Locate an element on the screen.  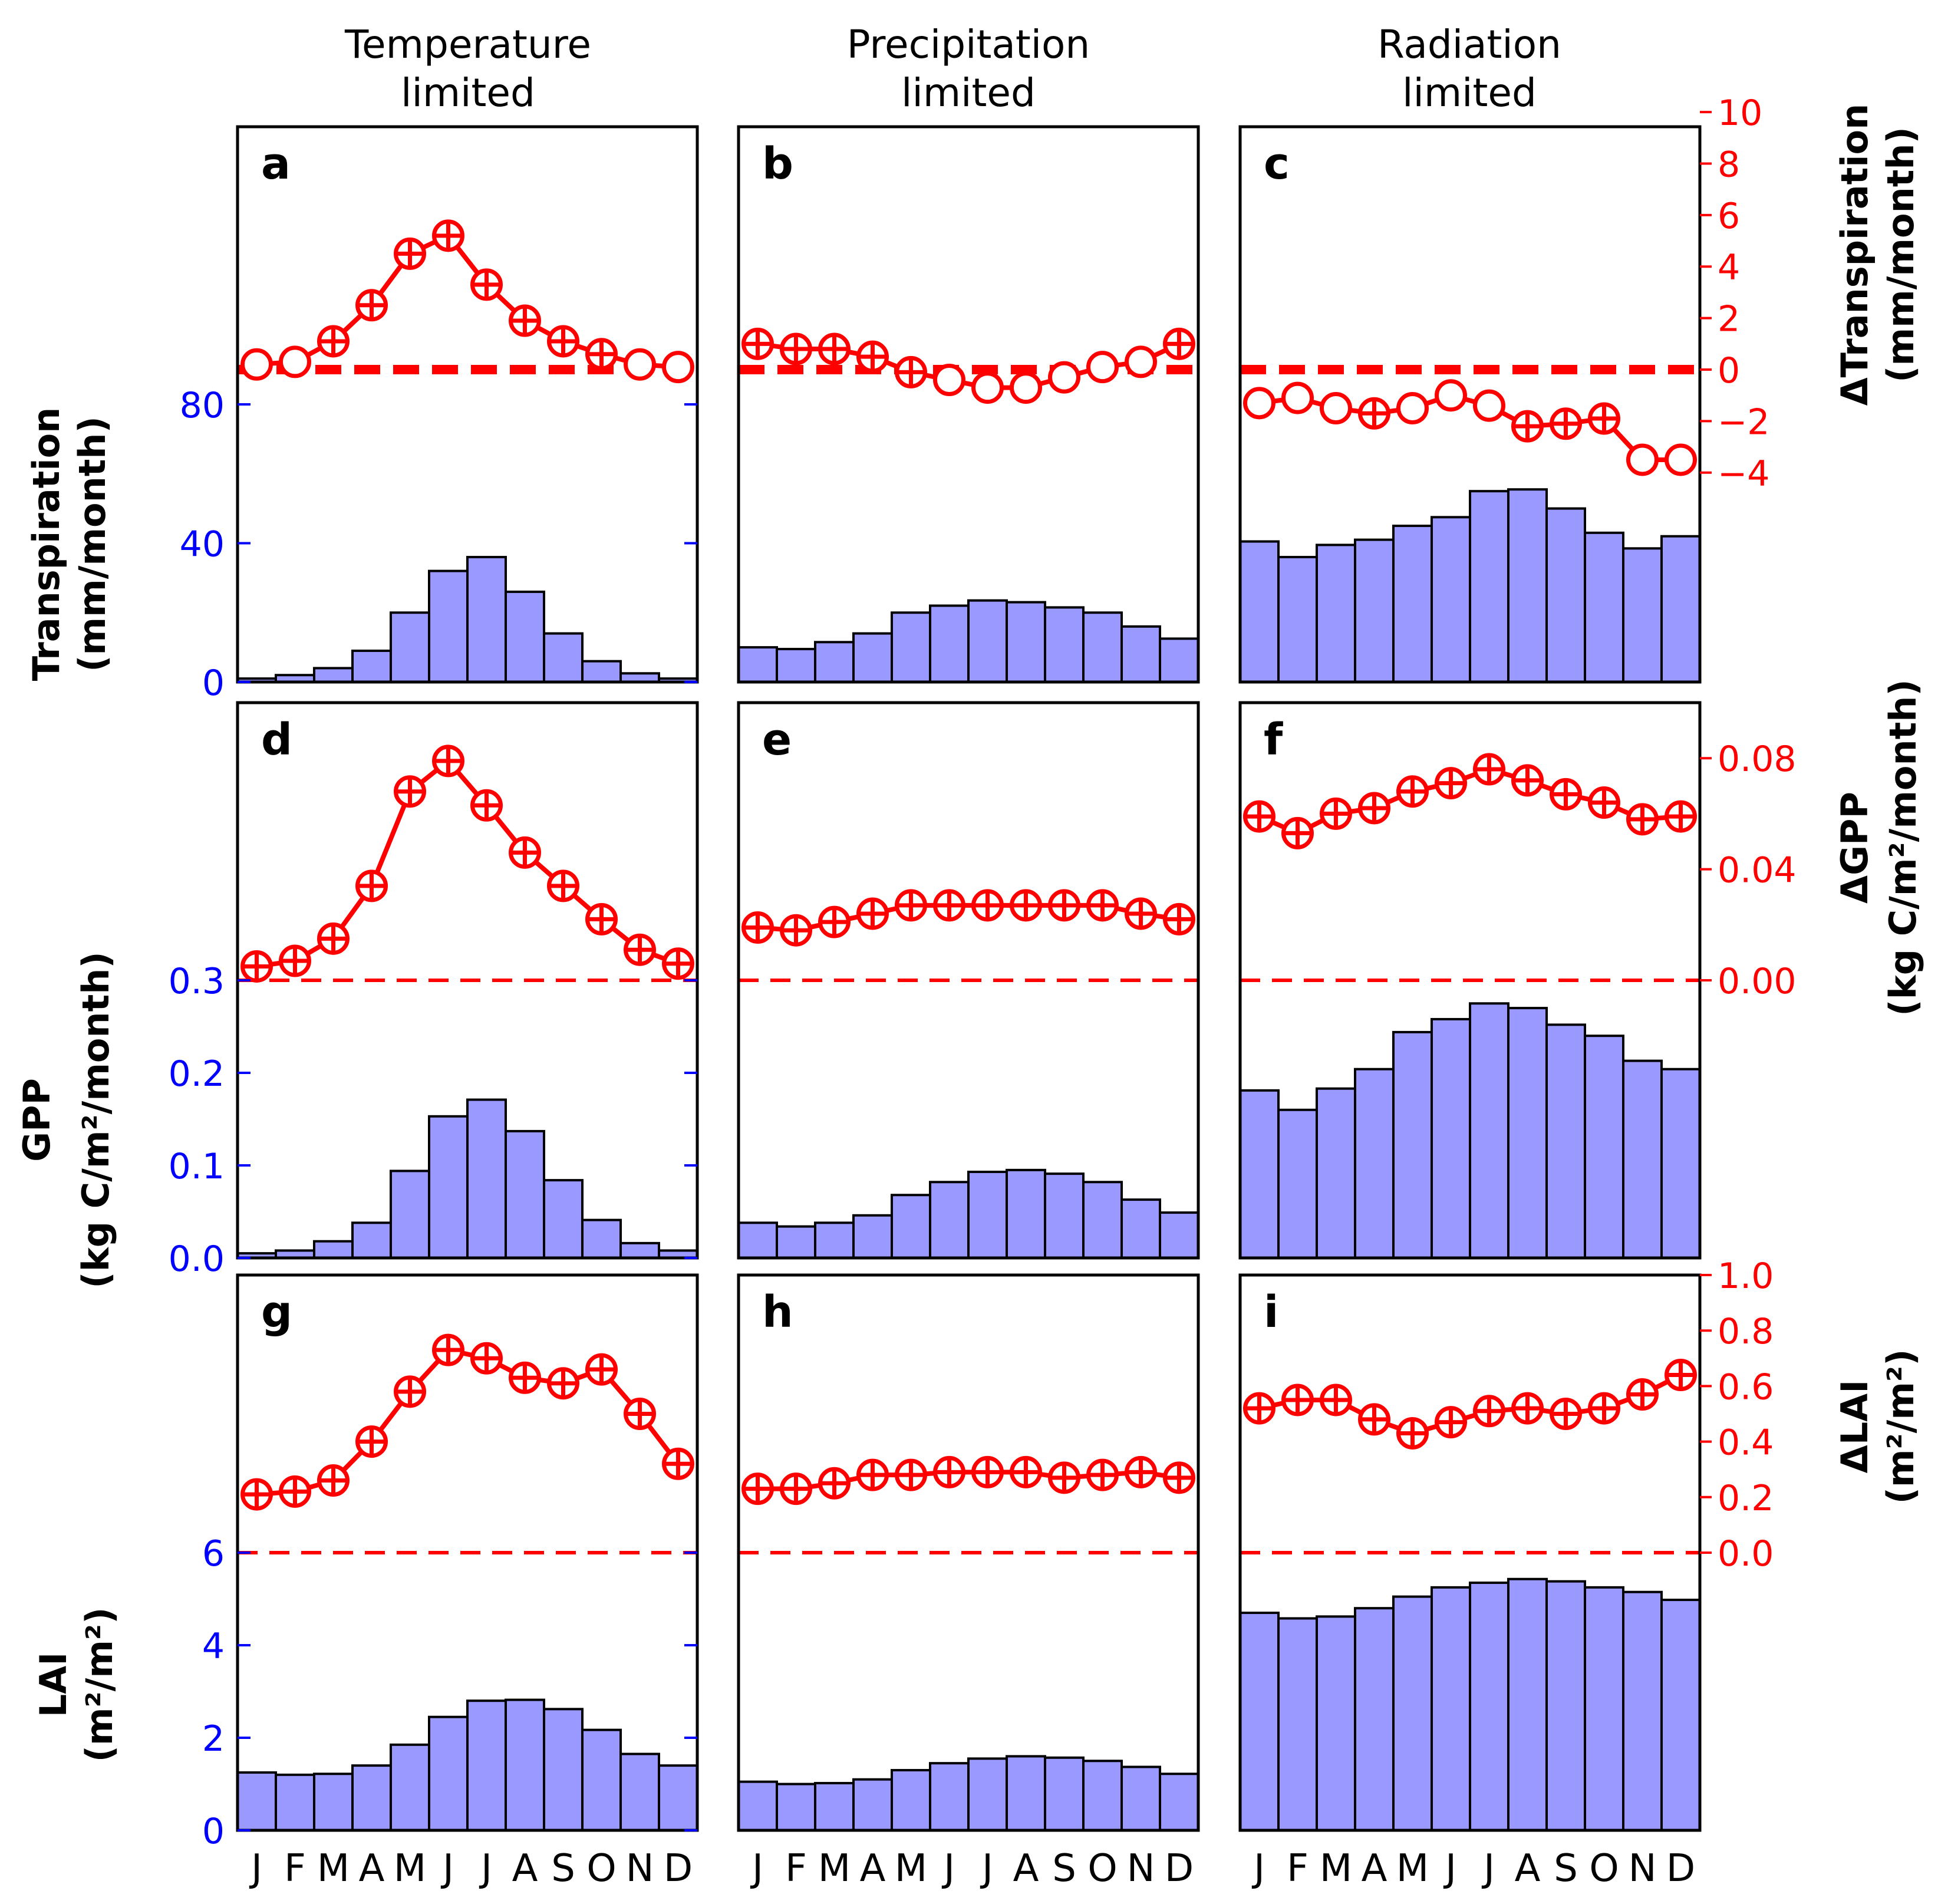
month-label-1-7: A is located at coordinates (1026, 1868).